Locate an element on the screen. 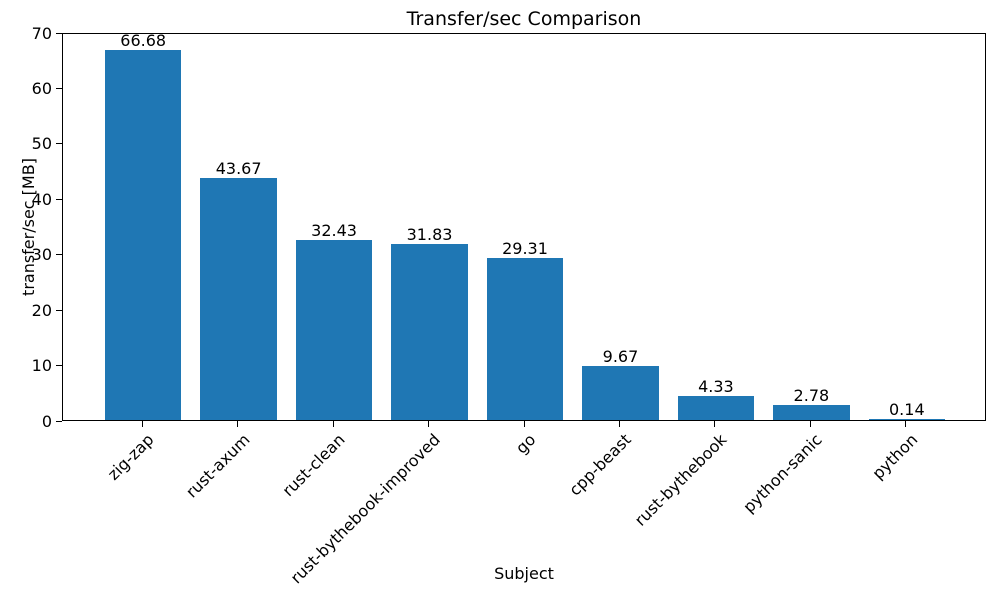 This screenshot has width=1000, height=600. bar-value-label: 43.67 is located at coordinates (238, 168).